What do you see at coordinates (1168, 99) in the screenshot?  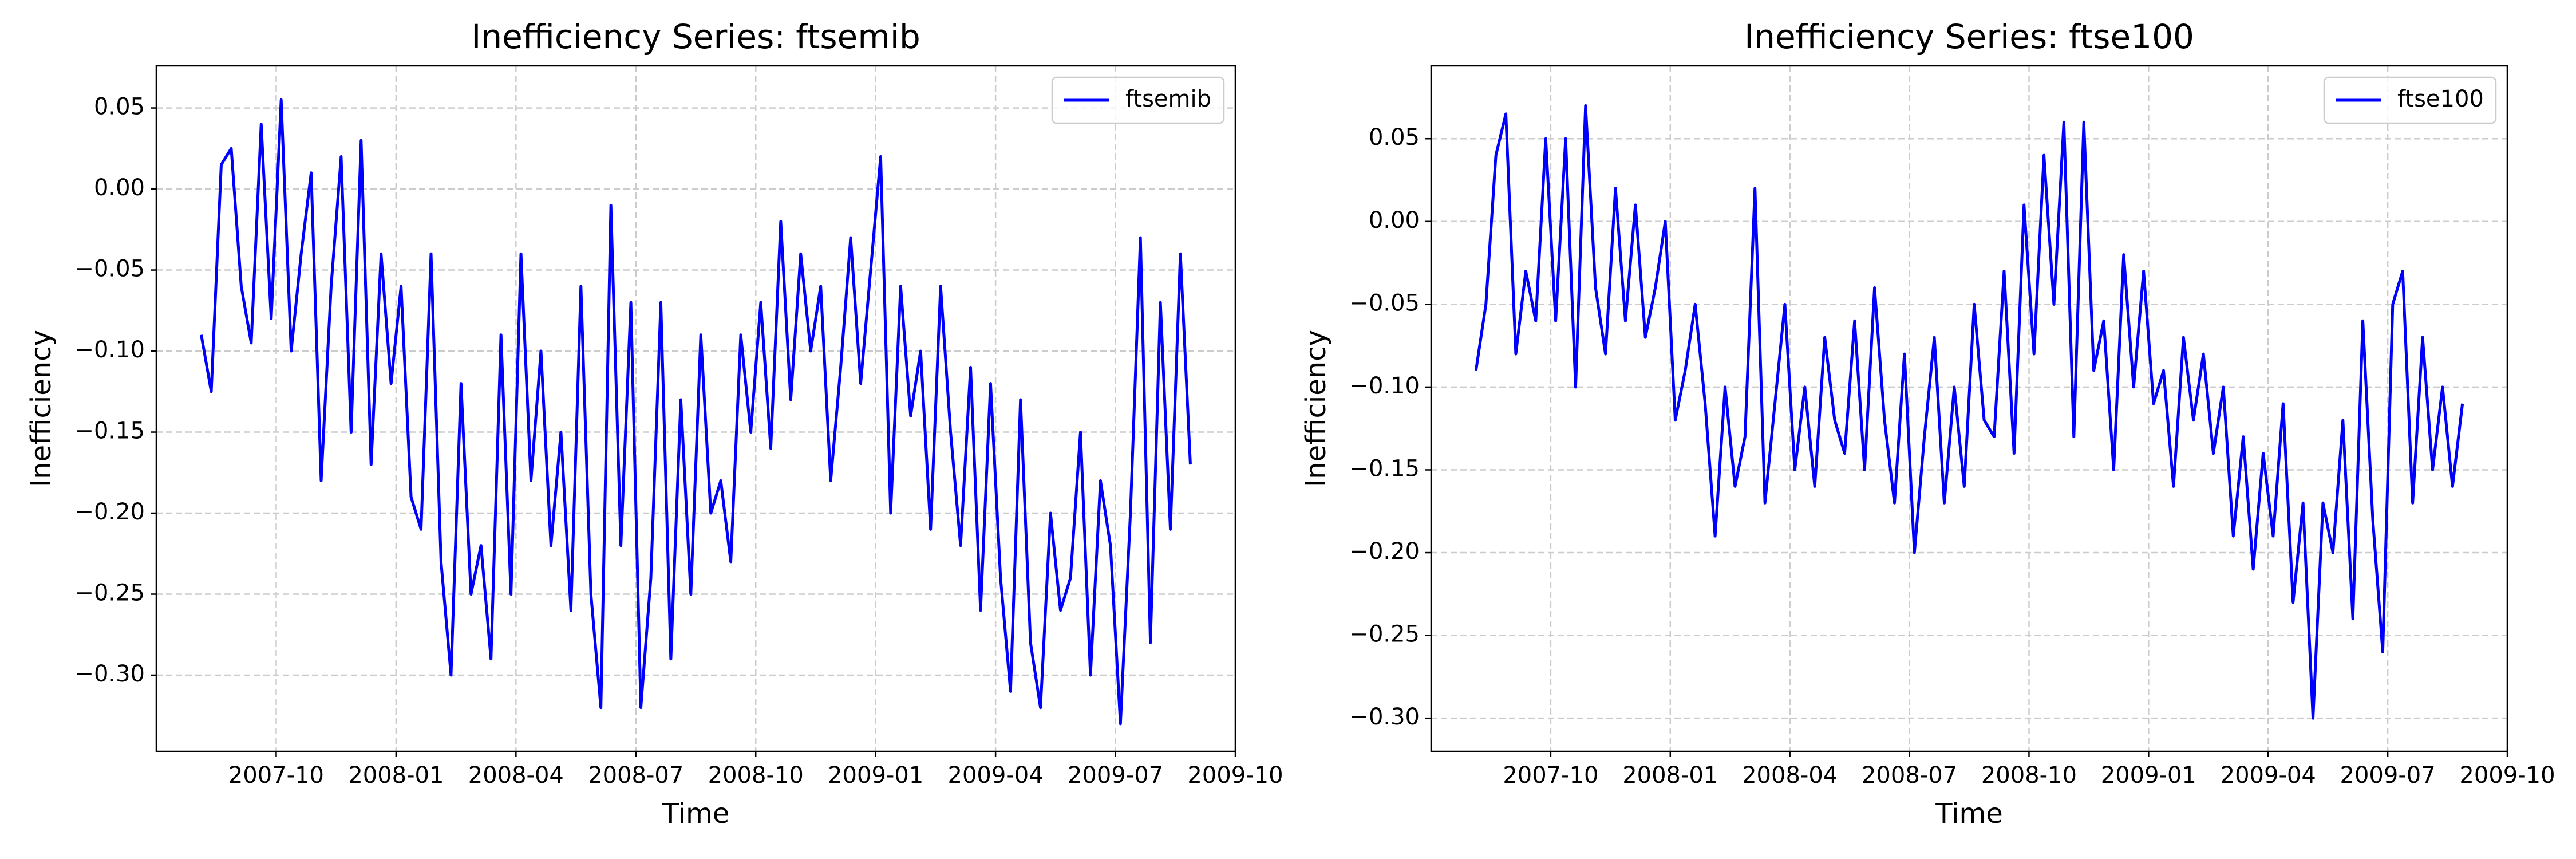 I see `legend-label: ftsemib` at bounding box center [1168, 99].